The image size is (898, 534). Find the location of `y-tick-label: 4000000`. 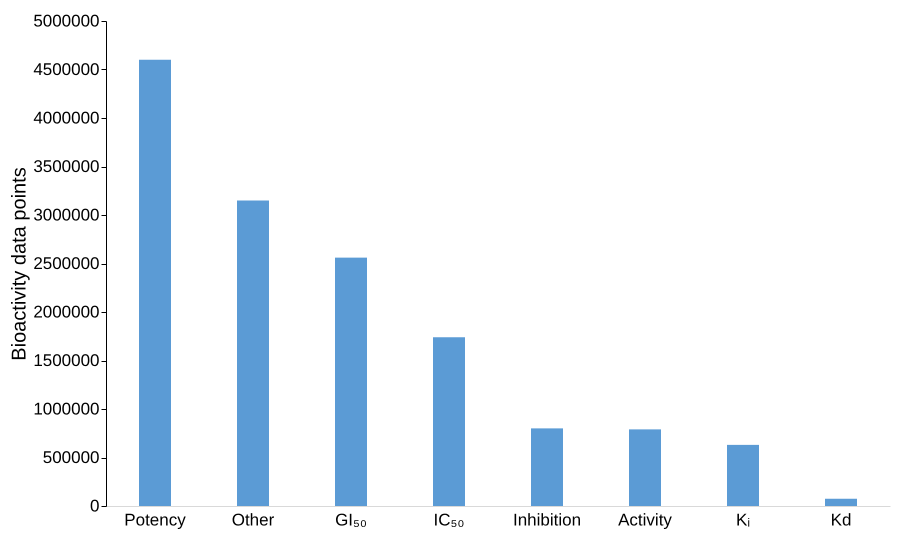

y-tick-label: 4000000 is located at coordinates (66, 118).